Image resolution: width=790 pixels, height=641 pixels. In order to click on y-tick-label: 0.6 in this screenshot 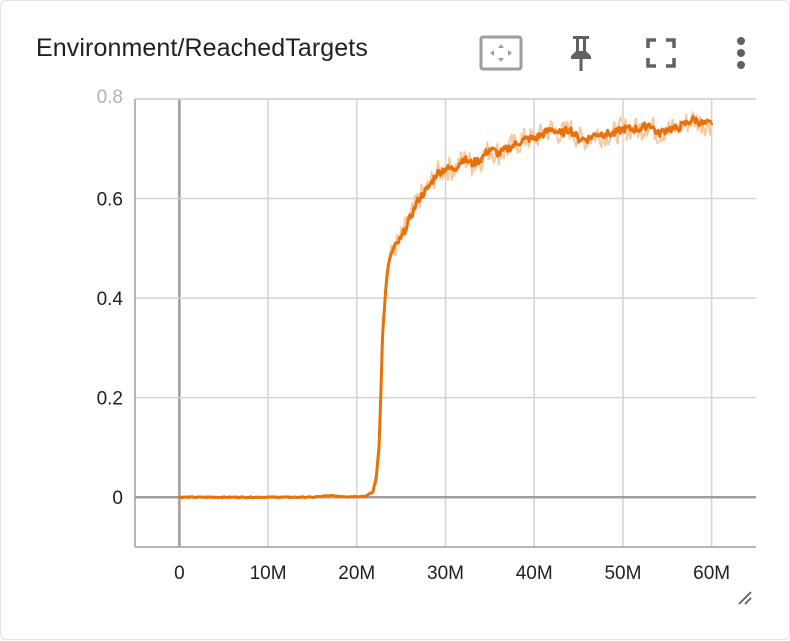, I will do `click(110, 200)`.